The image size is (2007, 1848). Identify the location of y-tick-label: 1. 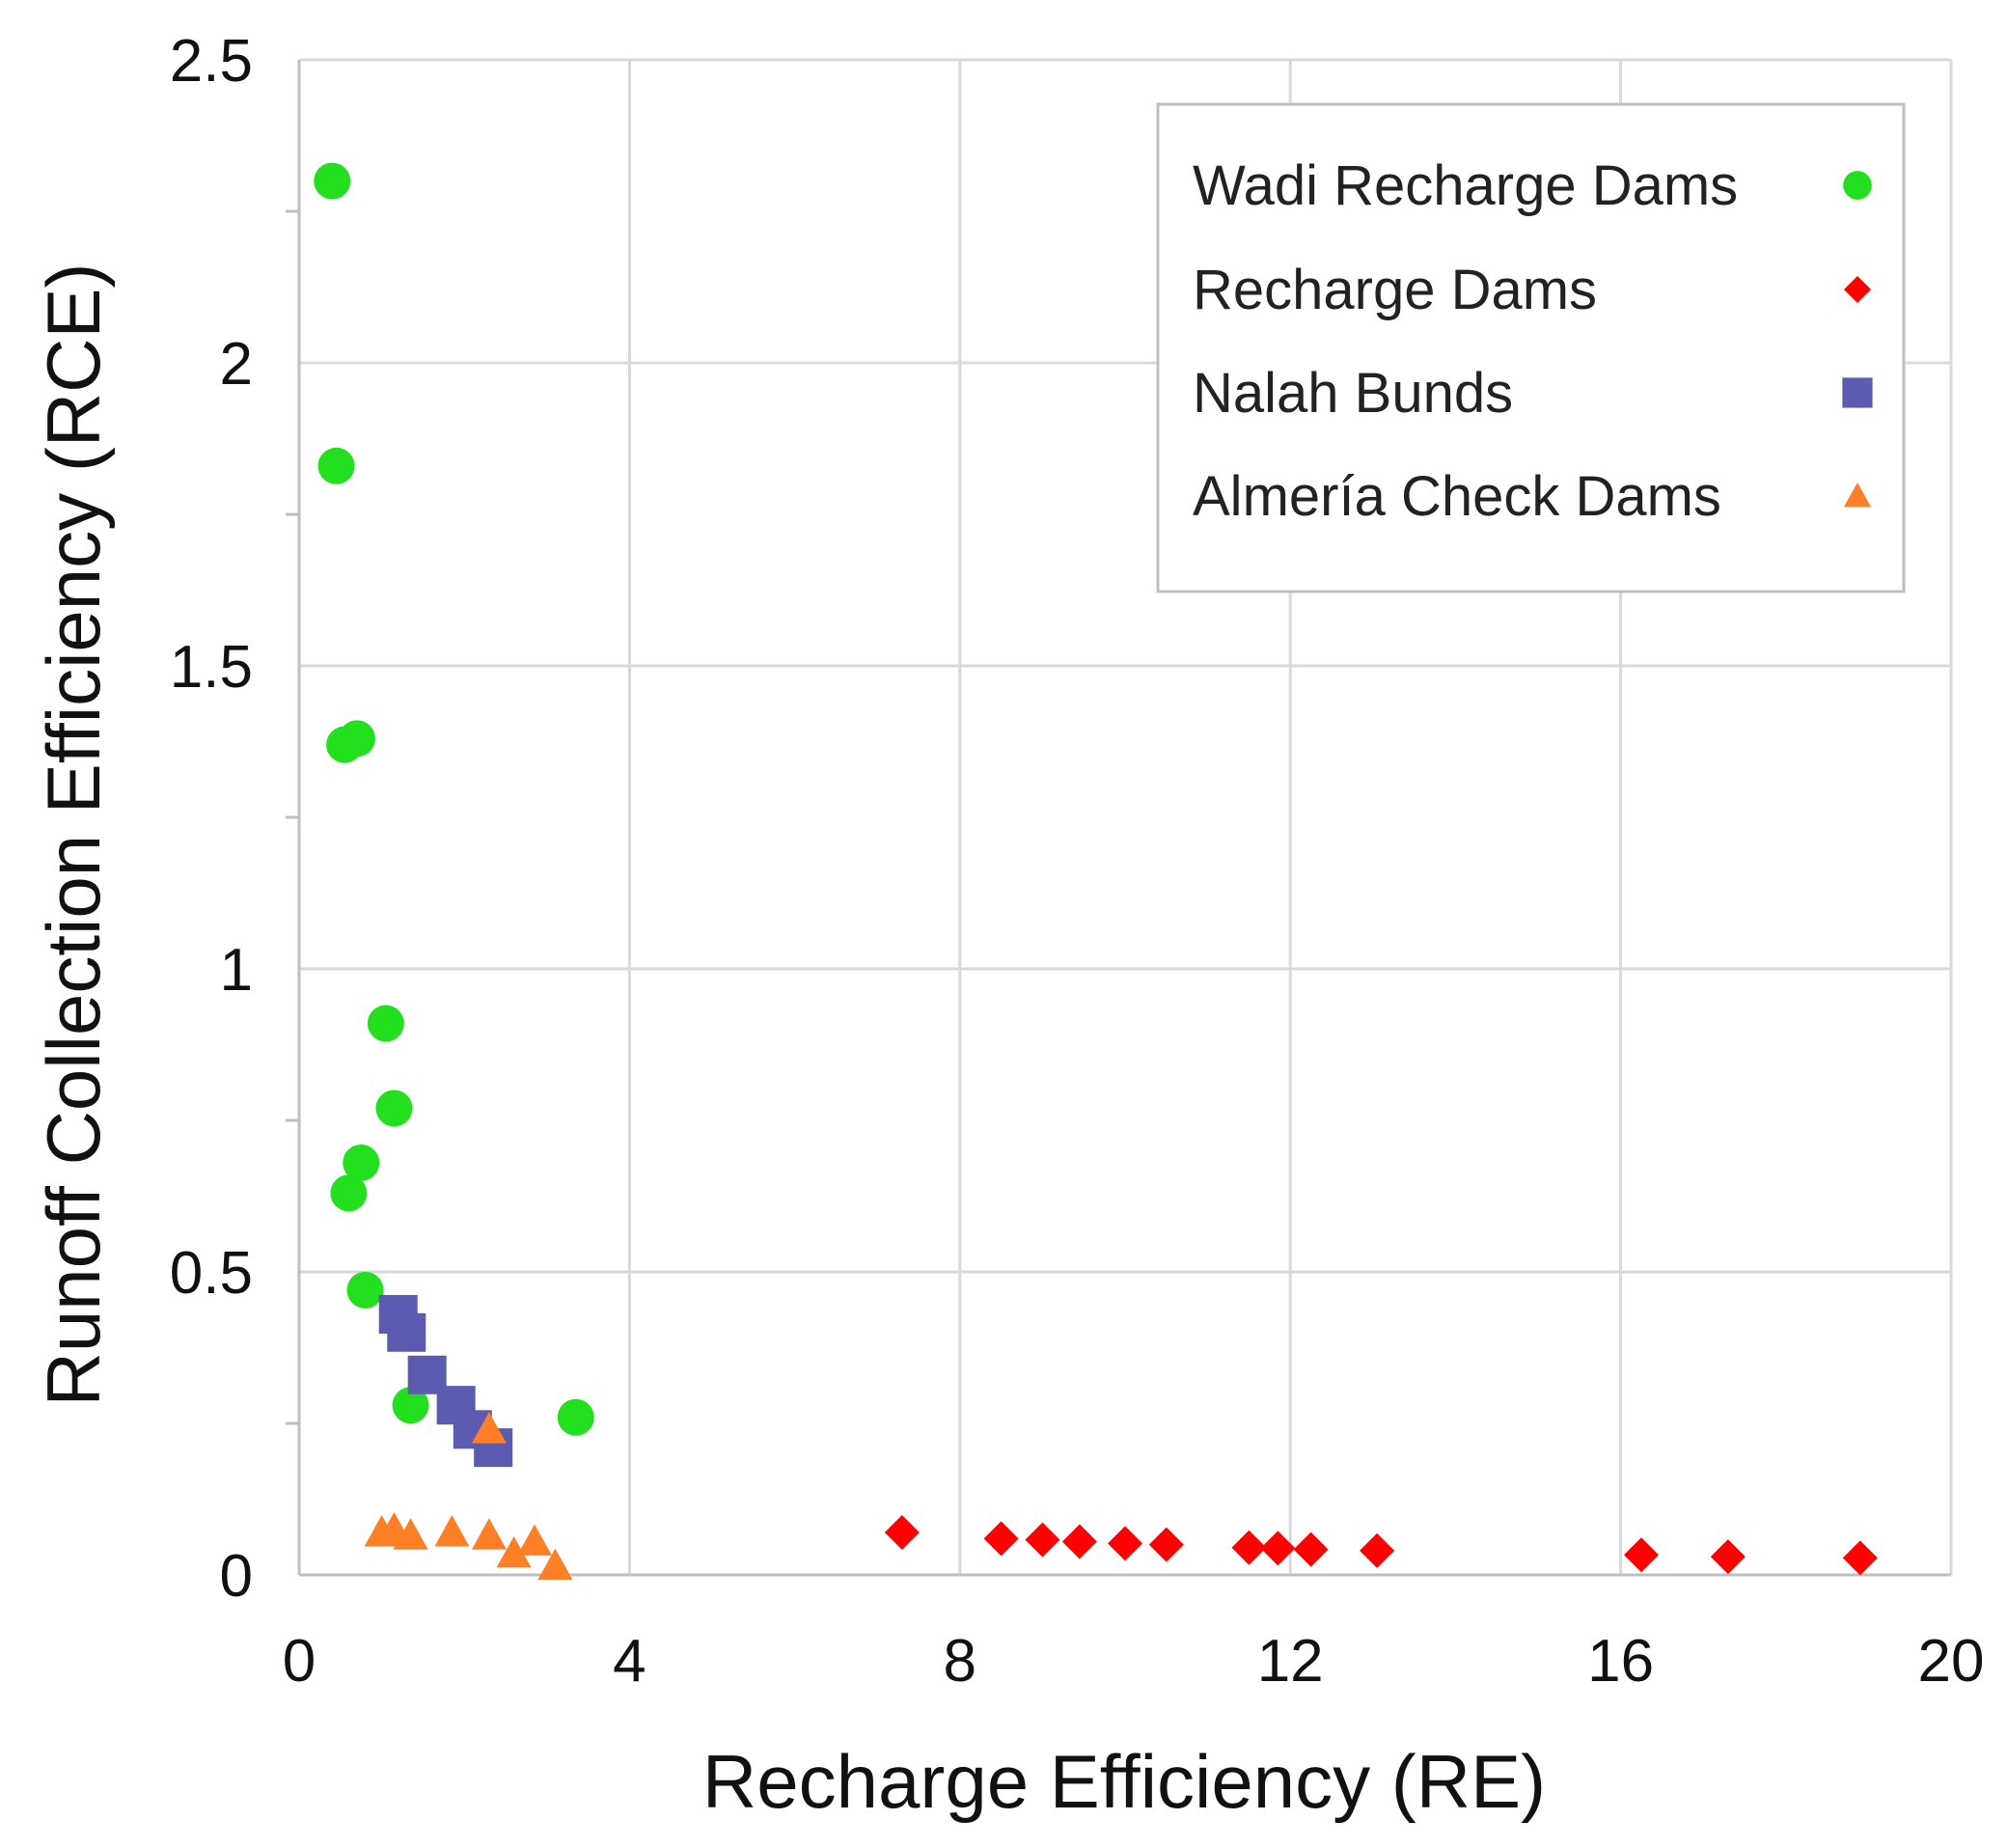
(236, 970).